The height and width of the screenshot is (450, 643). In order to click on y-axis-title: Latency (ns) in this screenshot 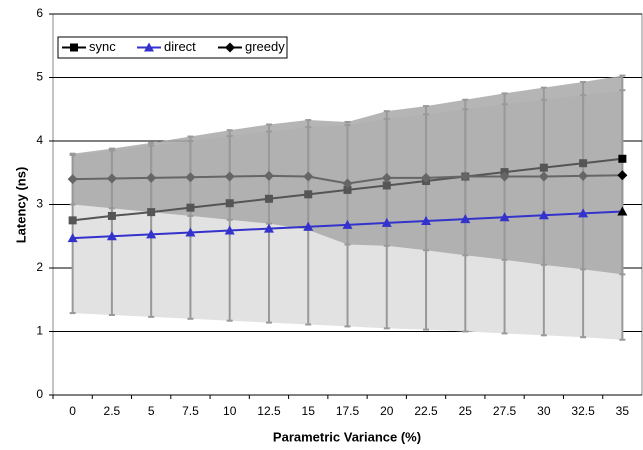, I will do `click(20, 205)`.